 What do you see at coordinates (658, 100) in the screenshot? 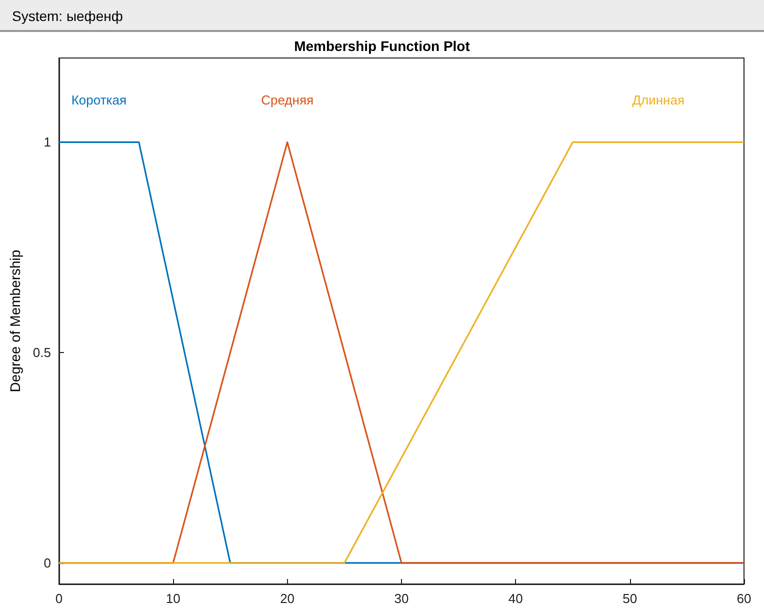
I see `text: Длинная` at bounding box center [658, 100].